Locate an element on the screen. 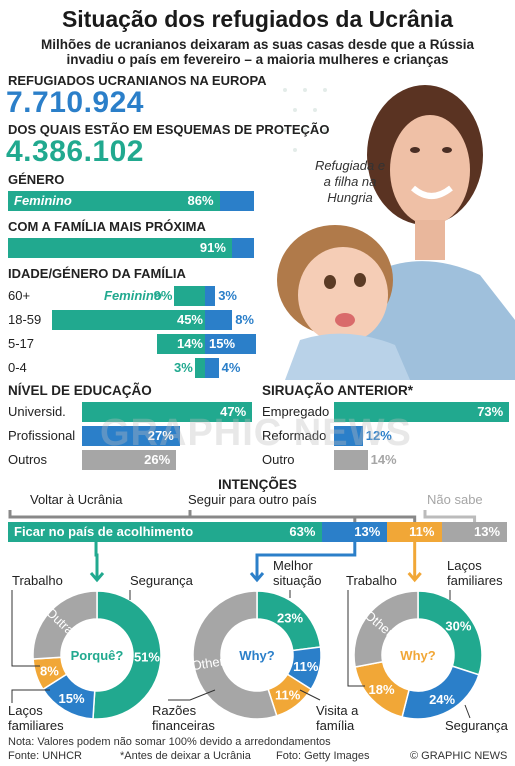 The height and width of the screenshot is (766, 515). footer-footnote: *Antes de deixar a Ucrânia is located at coordinates (185, 756).